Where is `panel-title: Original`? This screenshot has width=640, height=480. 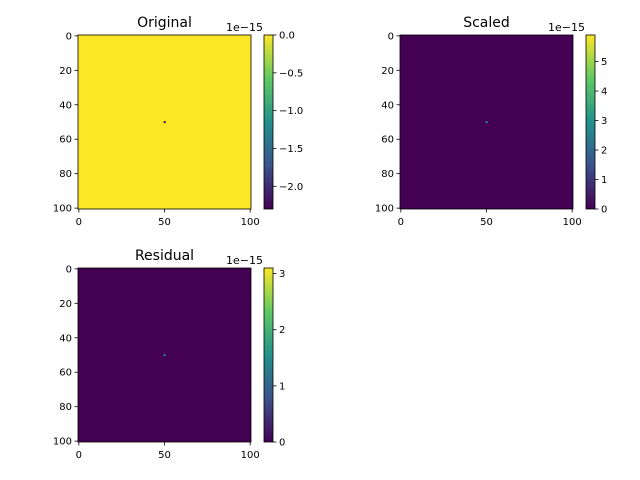
panel-title: Original is located at coordinates (164, 23).